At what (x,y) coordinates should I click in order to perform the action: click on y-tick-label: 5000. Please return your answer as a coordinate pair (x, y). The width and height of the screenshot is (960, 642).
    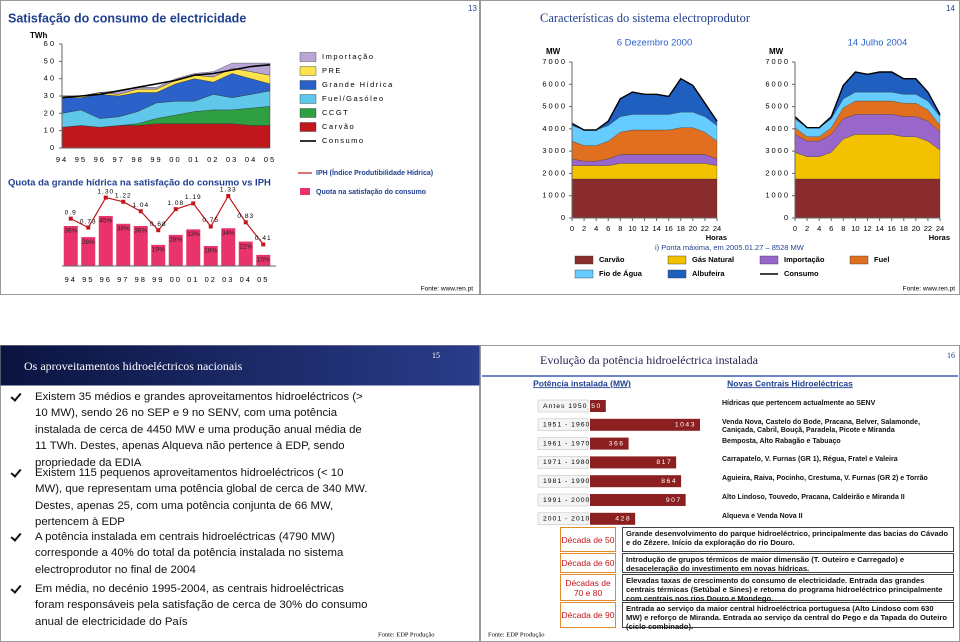
    Looking at the image, I should click on (777, 106).